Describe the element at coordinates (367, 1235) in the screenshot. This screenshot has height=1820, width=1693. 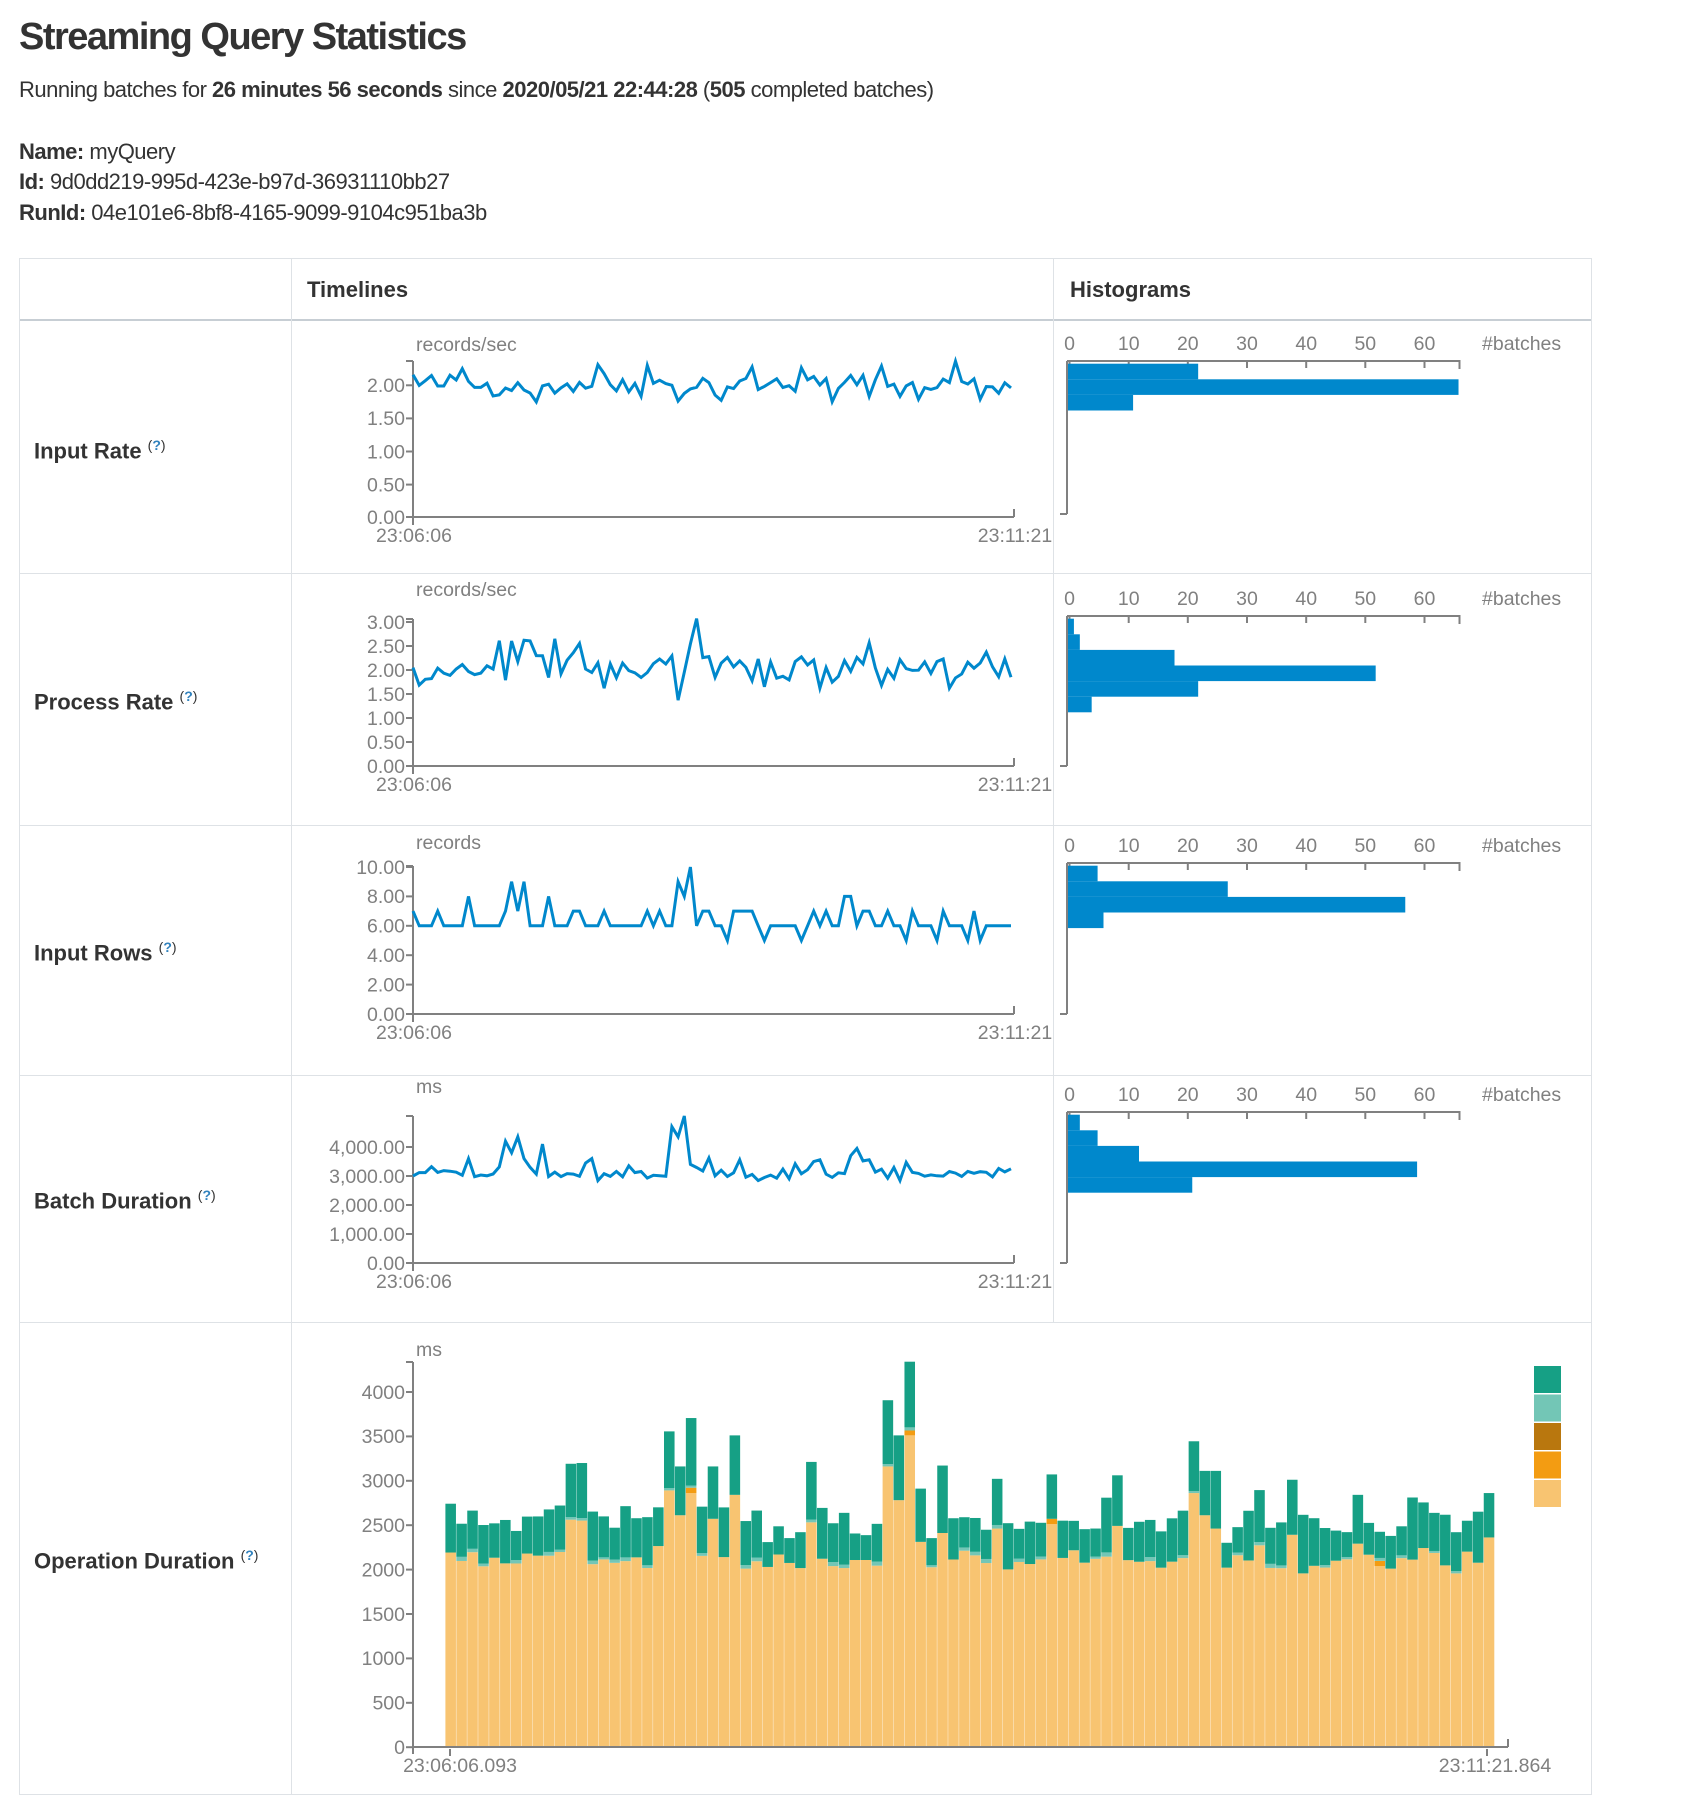
I see `svg-text: 1,000.00` at that location.